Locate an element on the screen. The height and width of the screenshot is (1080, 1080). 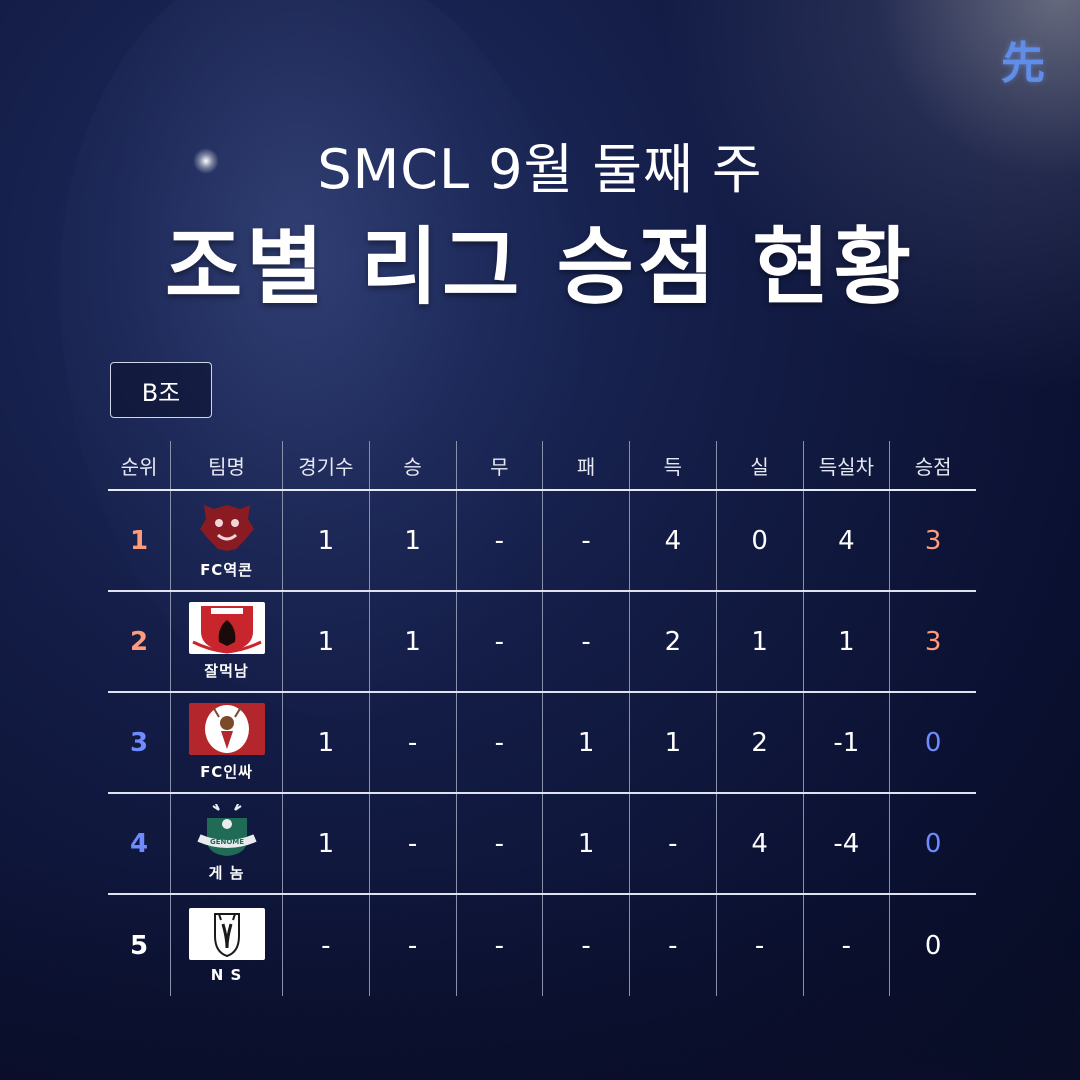
goals-against-value: 1 is located at coordinates (759, 641).